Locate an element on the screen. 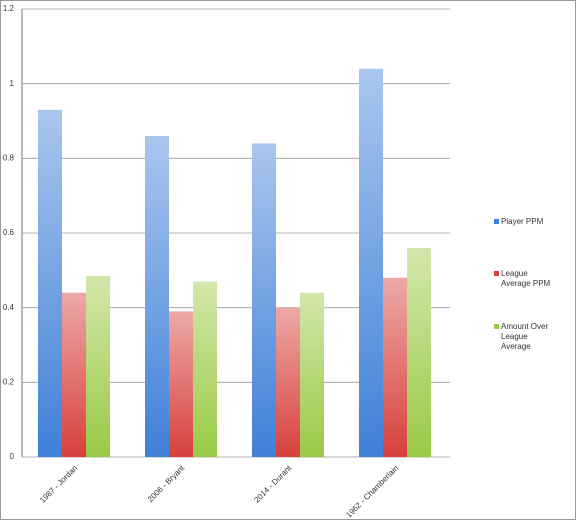  y-tick-label: 0.6 is located at coordinates (9, 232).